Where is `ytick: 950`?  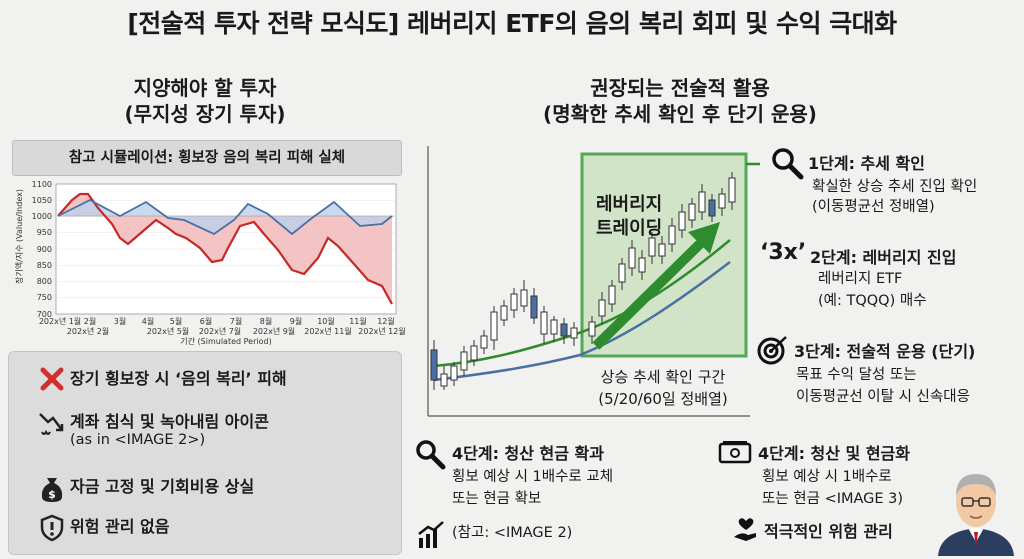 ytick: 950 is located at coordinates (44, 232).